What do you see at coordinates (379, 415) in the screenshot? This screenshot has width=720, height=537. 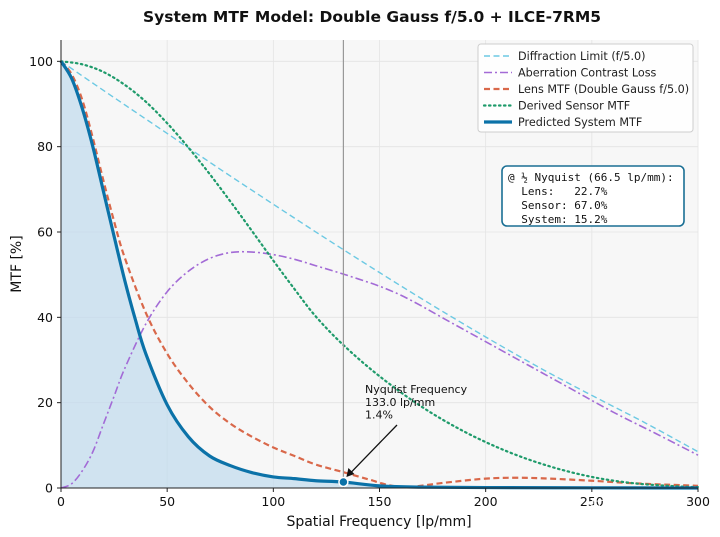 I see `annotation-line: 1.4%` at bounding box center [379, 415].